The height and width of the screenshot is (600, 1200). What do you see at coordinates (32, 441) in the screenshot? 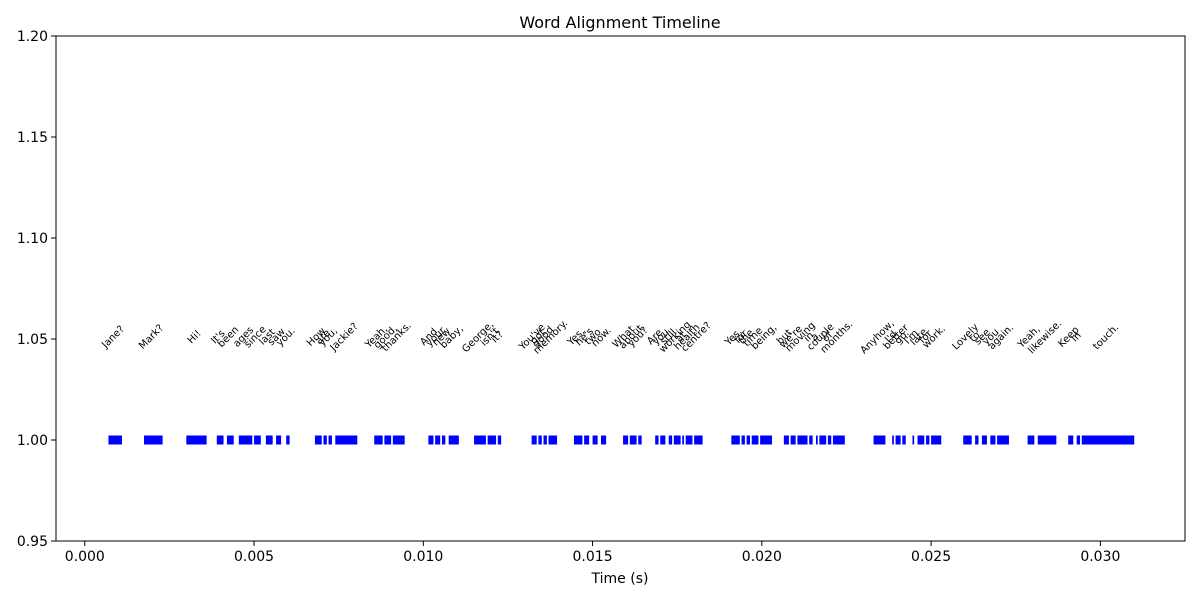
I see `y-tick-label: 1.00` at bounding box center [32, 441].